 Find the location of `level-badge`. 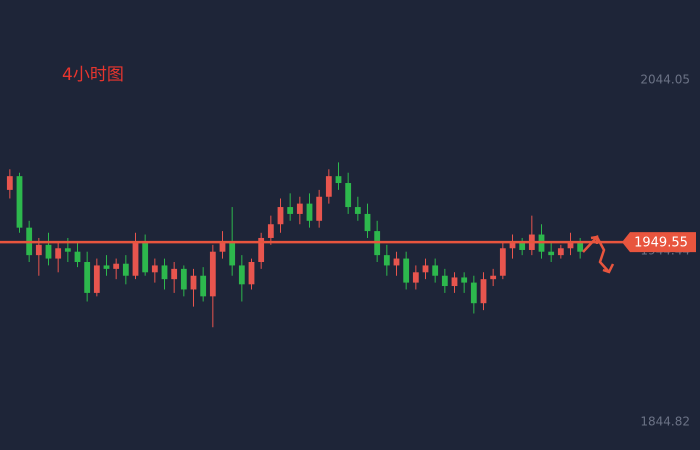

level-badge is located at coordinates (659, 242).